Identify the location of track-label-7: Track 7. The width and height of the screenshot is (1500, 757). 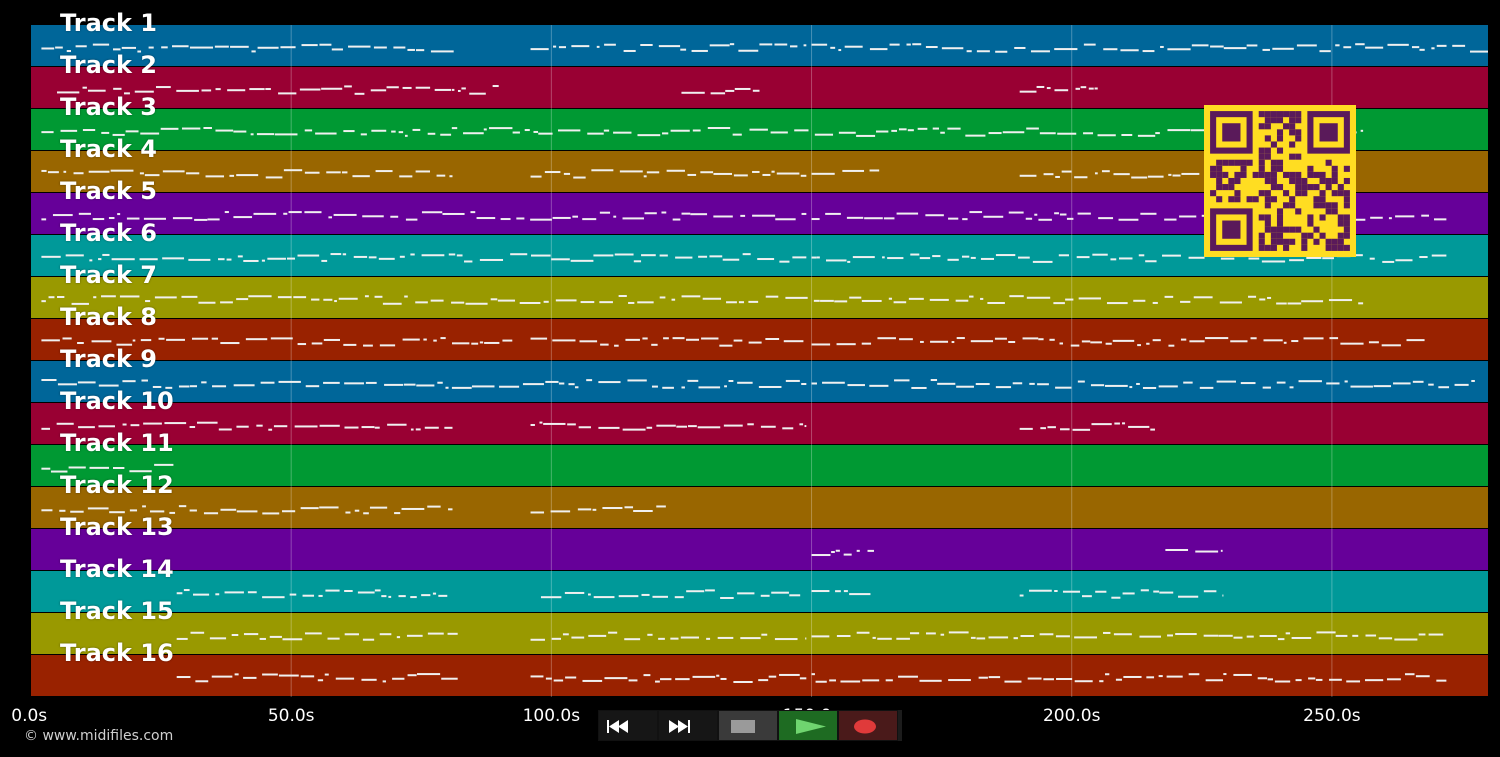
(109, 275).